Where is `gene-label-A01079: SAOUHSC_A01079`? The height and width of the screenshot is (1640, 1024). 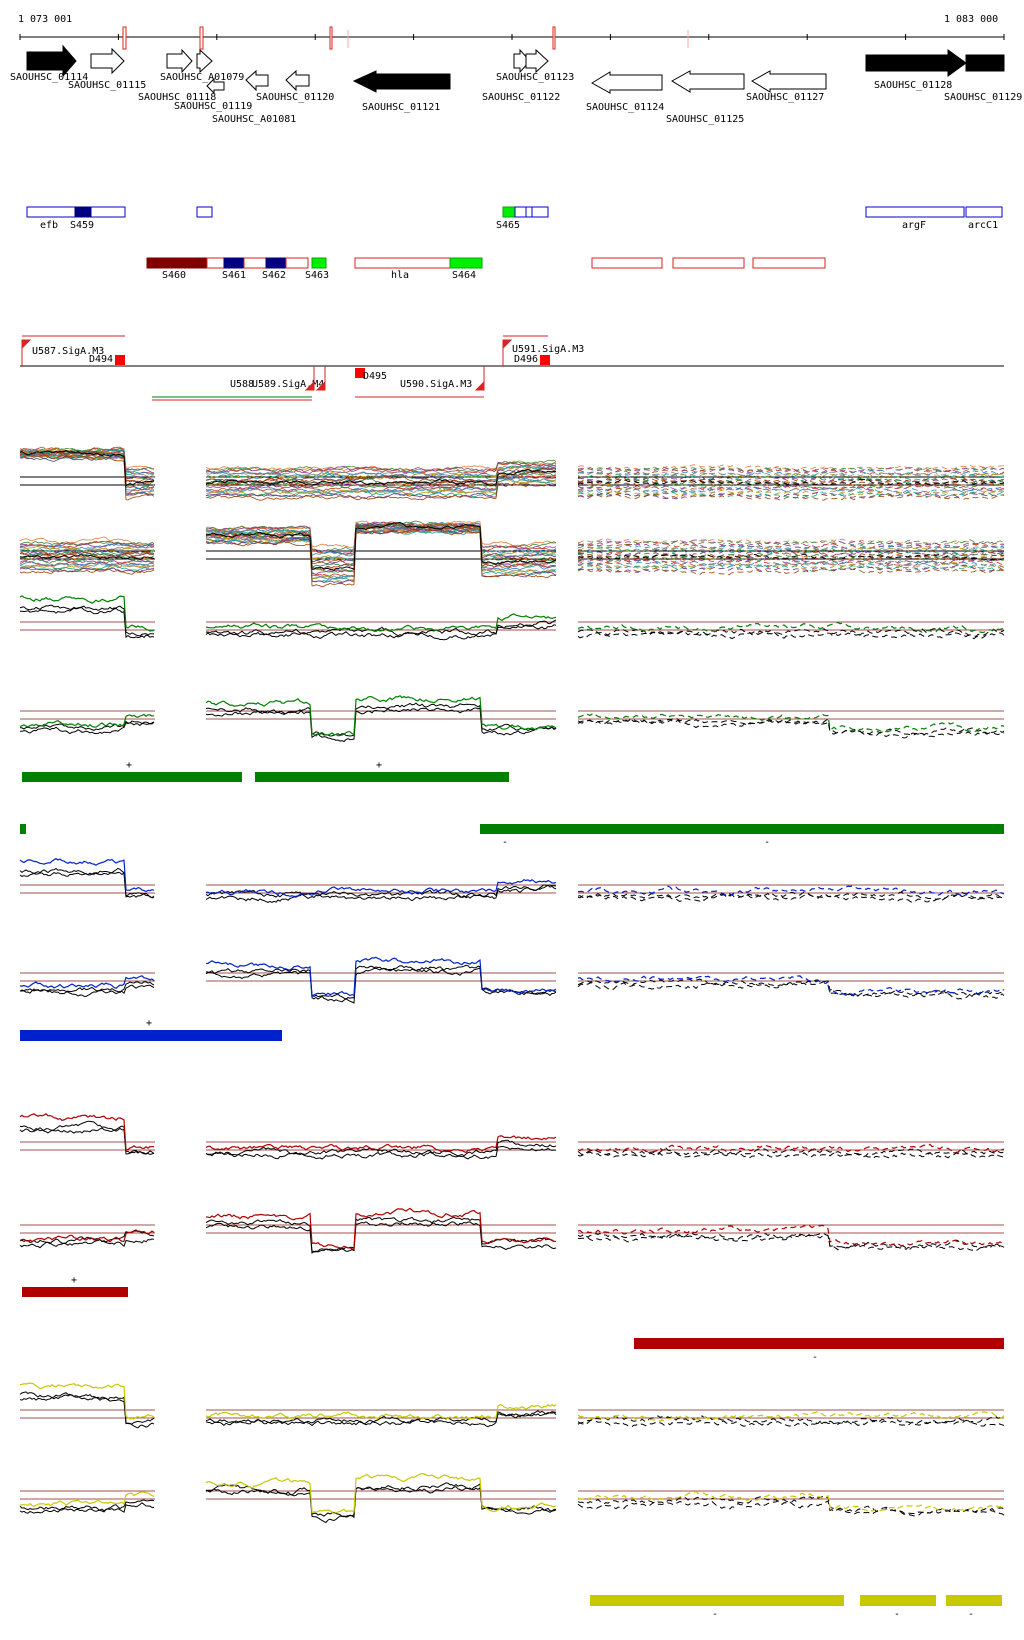
gene-label-A01079: SAOUHSC_A01079 is located at coordinates (202, 77).